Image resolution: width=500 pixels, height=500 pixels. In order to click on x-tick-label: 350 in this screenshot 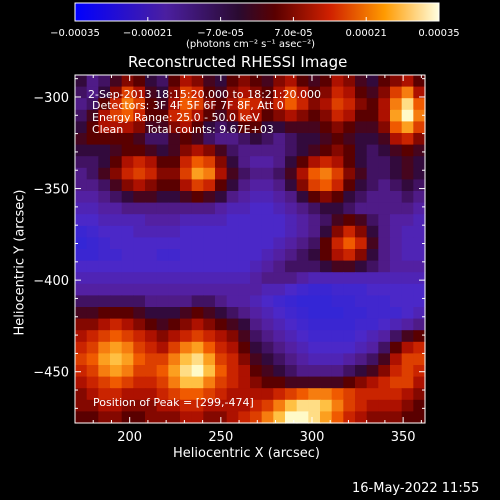, I will do `click(403, 437)`.